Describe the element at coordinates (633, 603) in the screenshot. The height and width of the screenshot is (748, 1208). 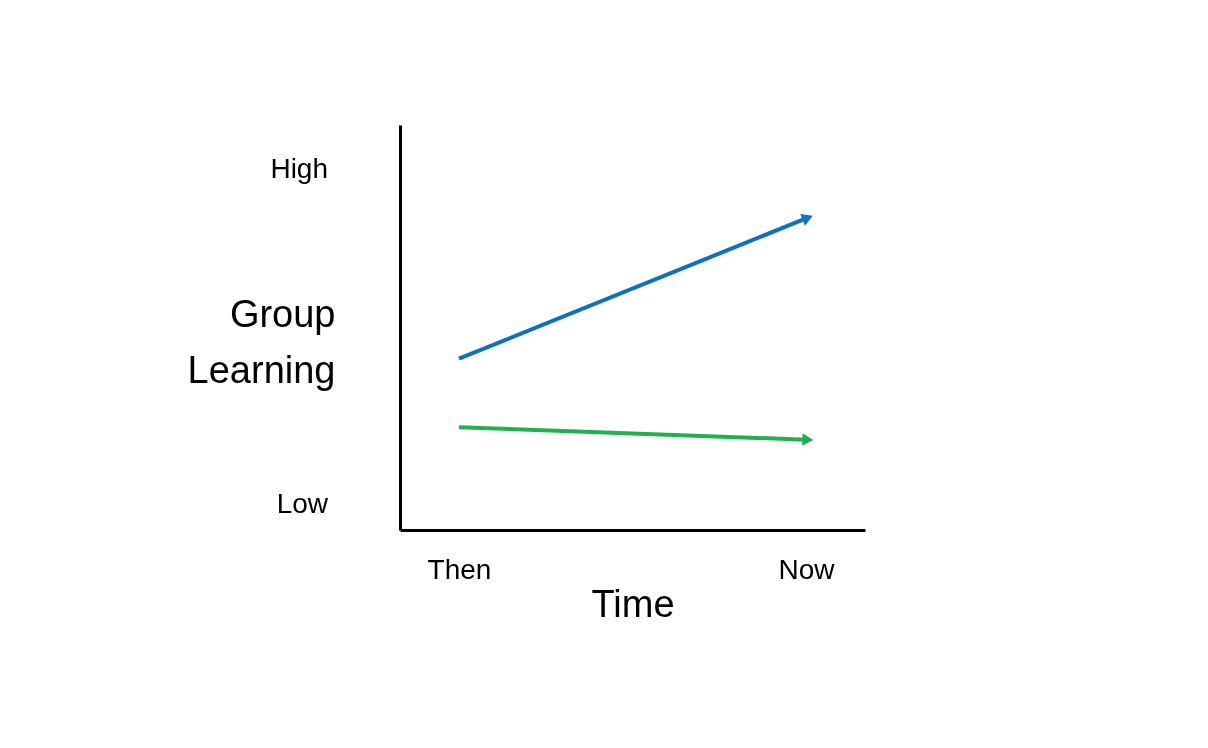
I see `x-axis-title: Time` at that location.